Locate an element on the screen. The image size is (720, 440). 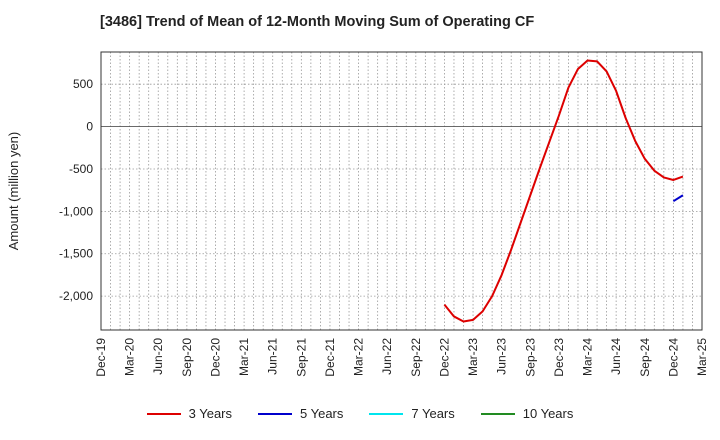
x-tick-label: Mar-20 is located at coordinates (130, 357).